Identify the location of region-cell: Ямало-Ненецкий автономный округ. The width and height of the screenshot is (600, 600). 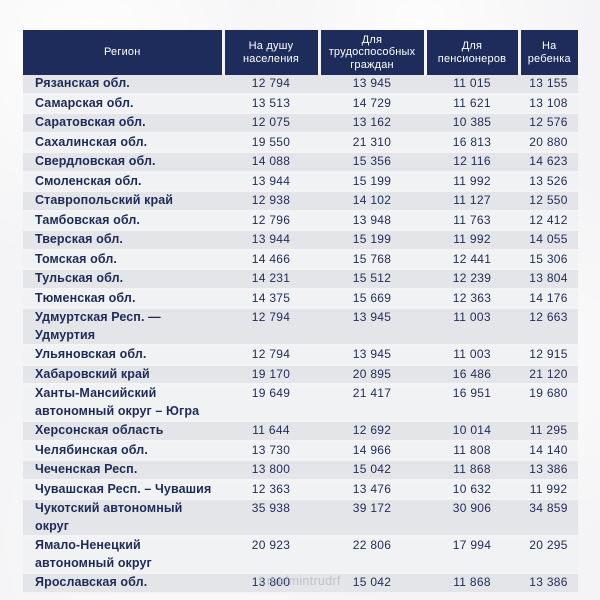
(123, 555).